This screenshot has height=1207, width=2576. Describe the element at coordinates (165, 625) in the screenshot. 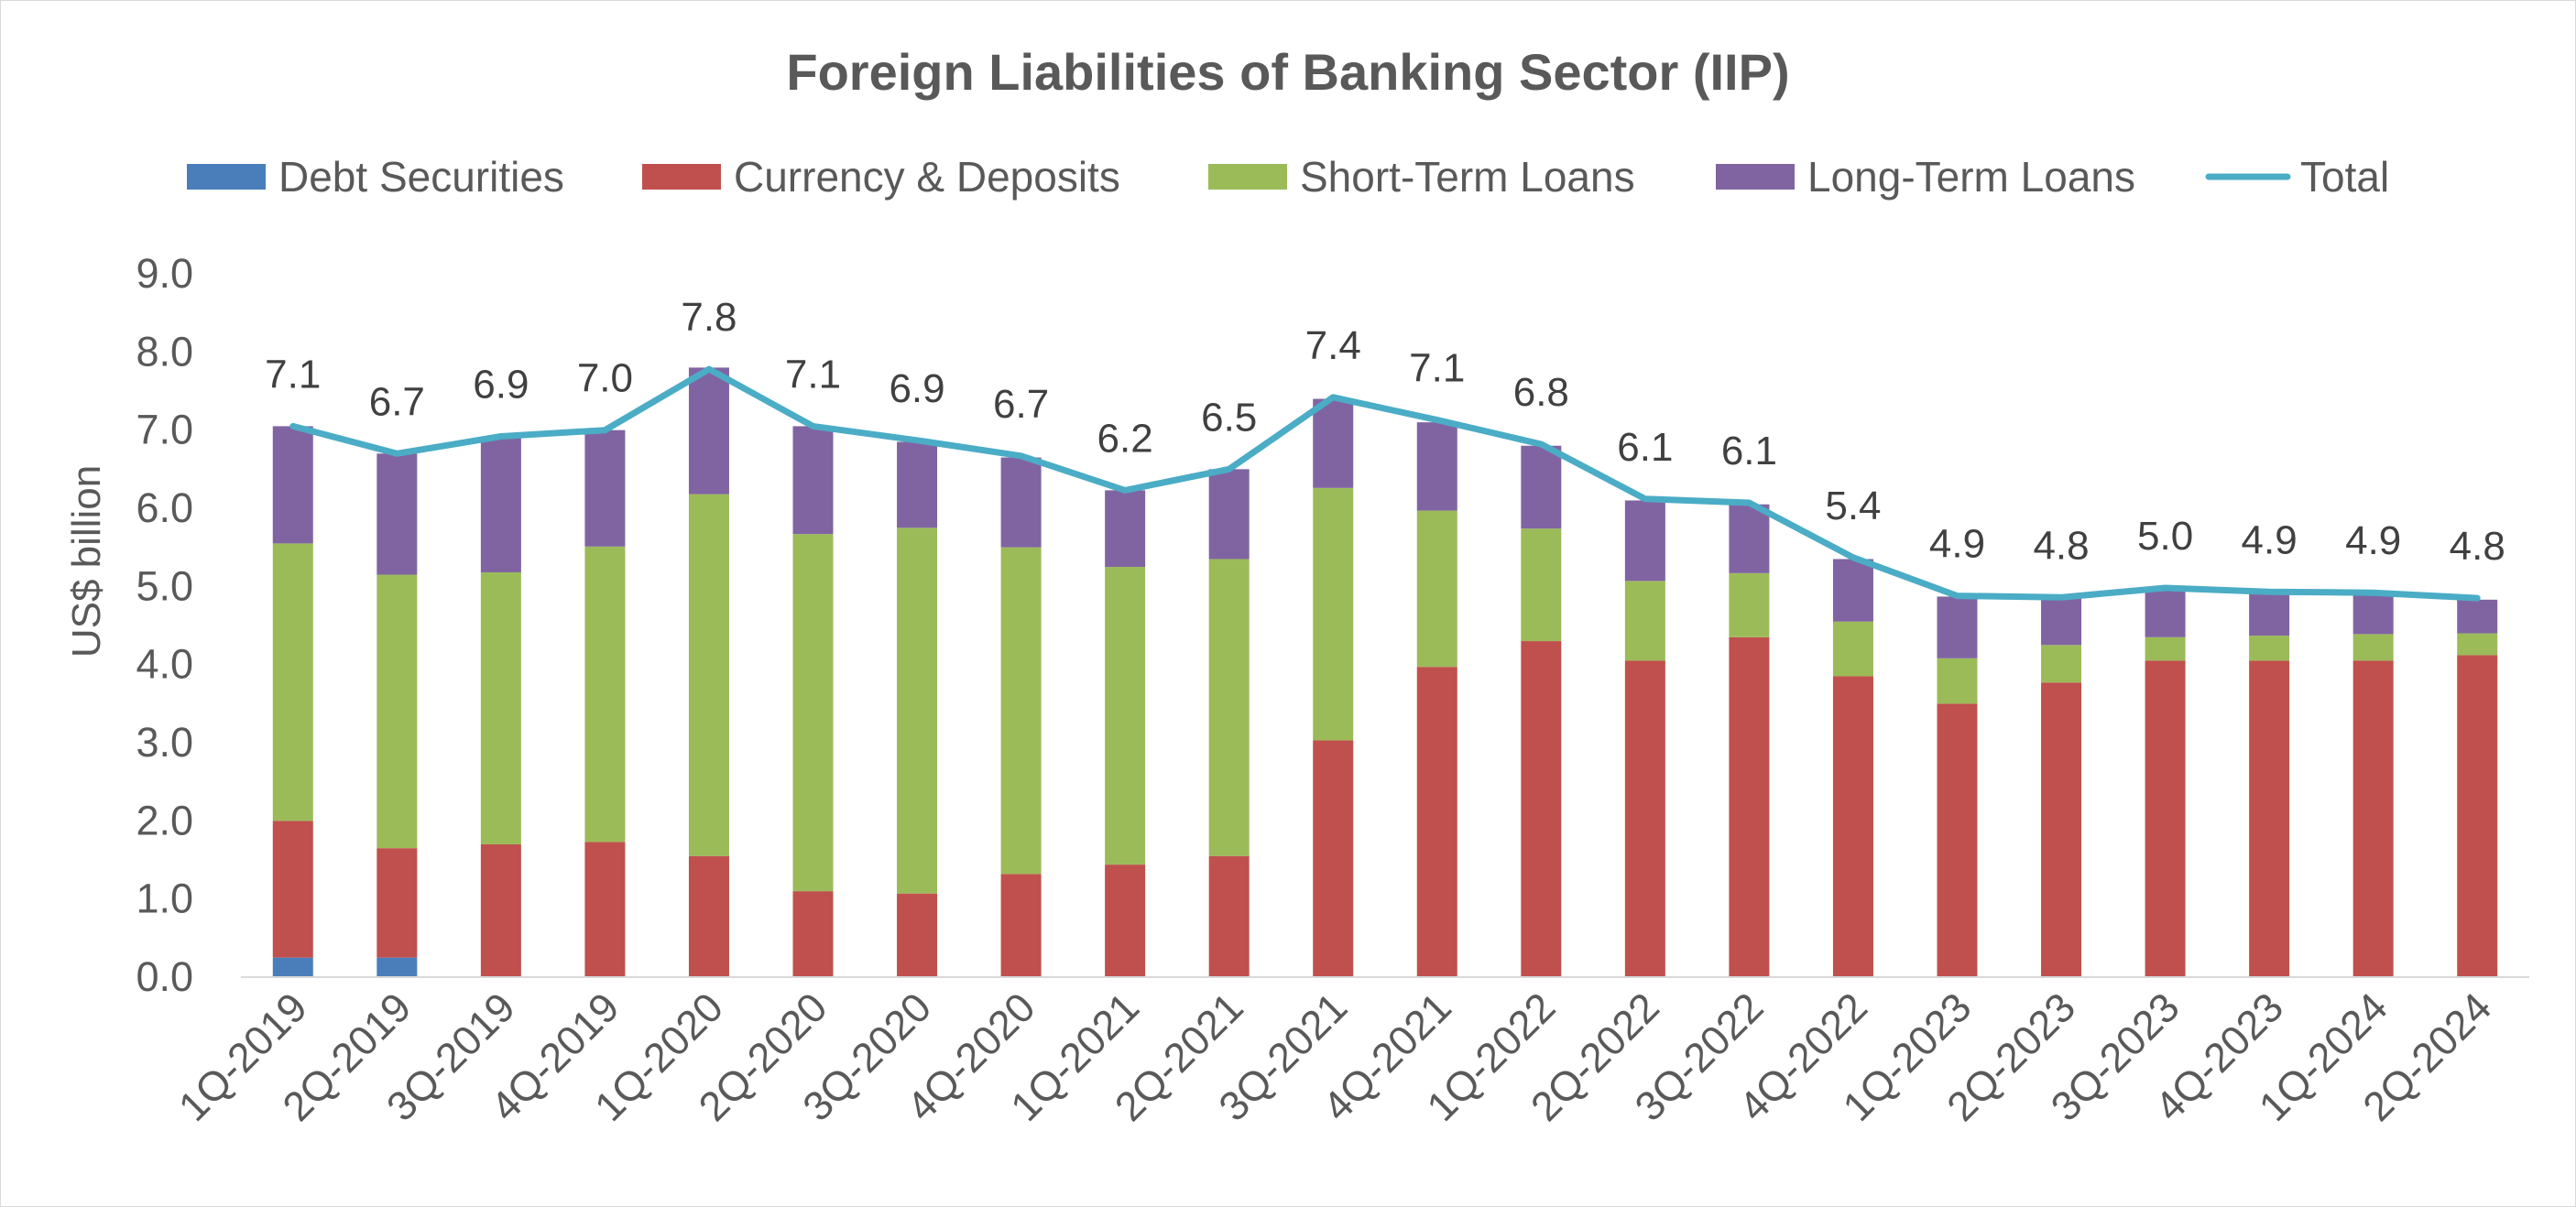

I see `y-axis: 0.0 1.0 2.0 3.0 4.0 5.0 6.0 7.0 8.0 9.0` at that location.